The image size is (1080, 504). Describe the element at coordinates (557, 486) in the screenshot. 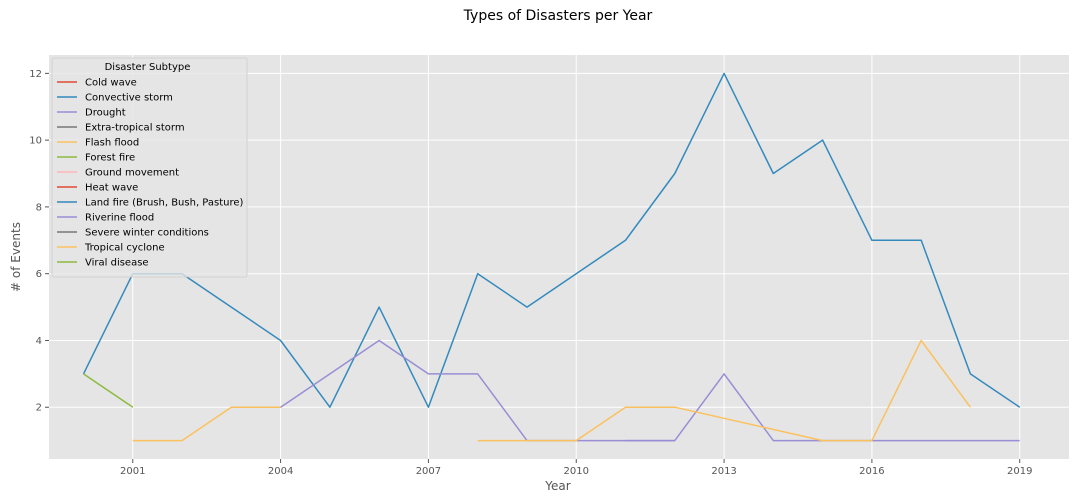

I see `x-axis-label: Year` at that location.